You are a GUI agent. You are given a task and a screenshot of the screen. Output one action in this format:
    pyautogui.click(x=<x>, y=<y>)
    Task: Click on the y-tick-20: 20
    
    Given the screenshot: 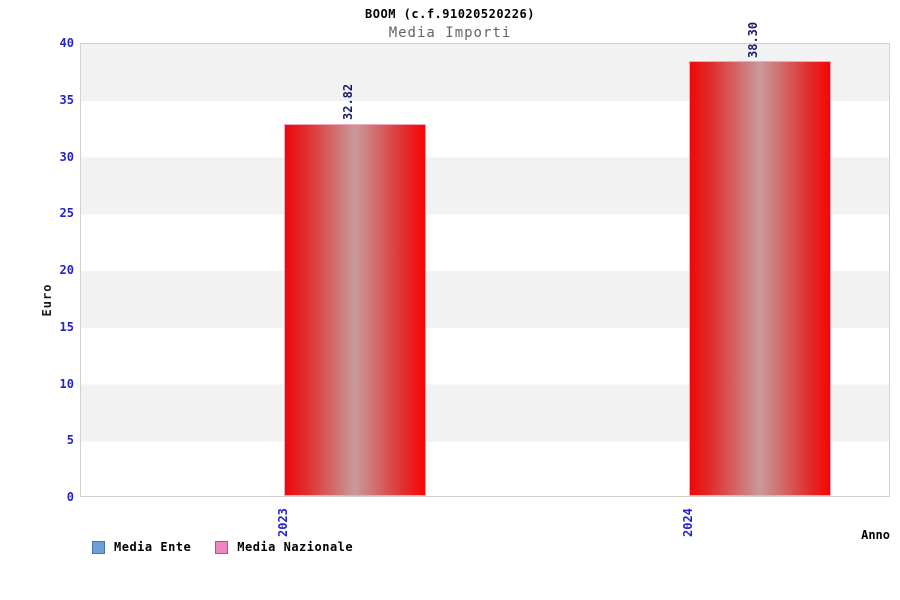 What is the action you would take?
    pyautogui.click(x=66, y=270)
    